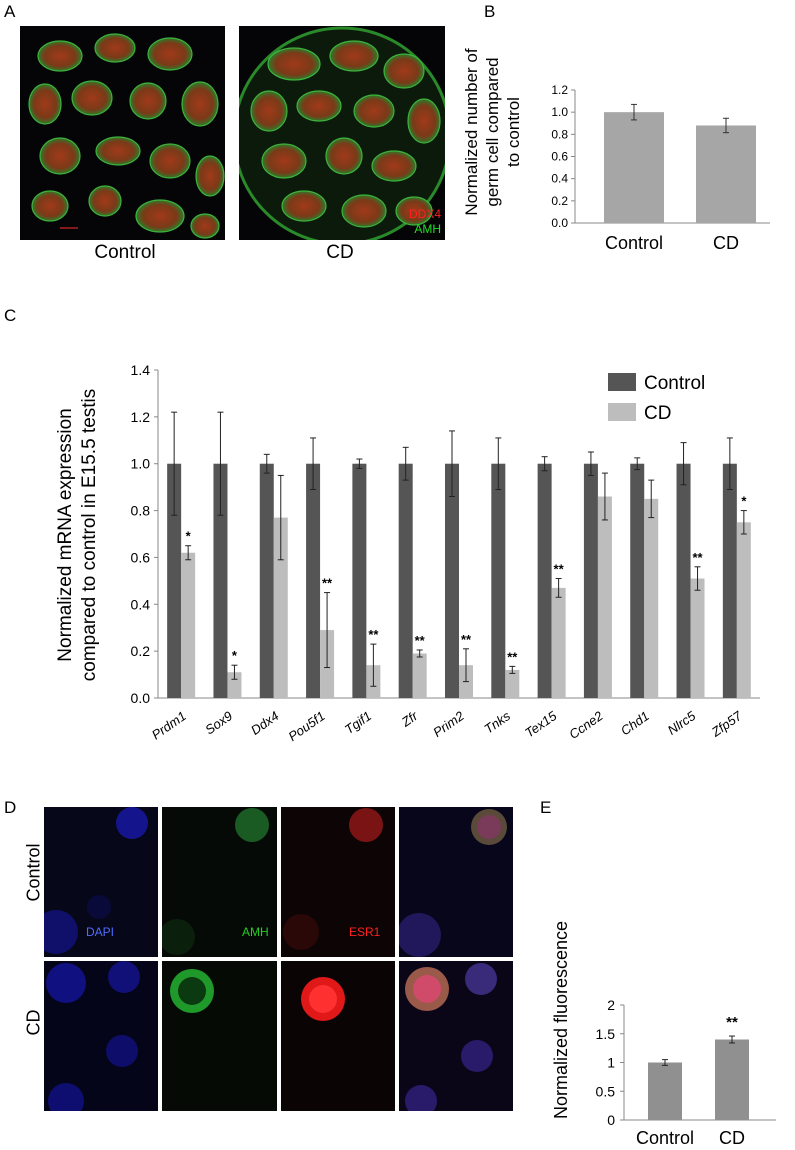 The width and height of the screenshot is (795, 1150). I want to click on x-tick-label: Pou5f1, so click(306, 726).